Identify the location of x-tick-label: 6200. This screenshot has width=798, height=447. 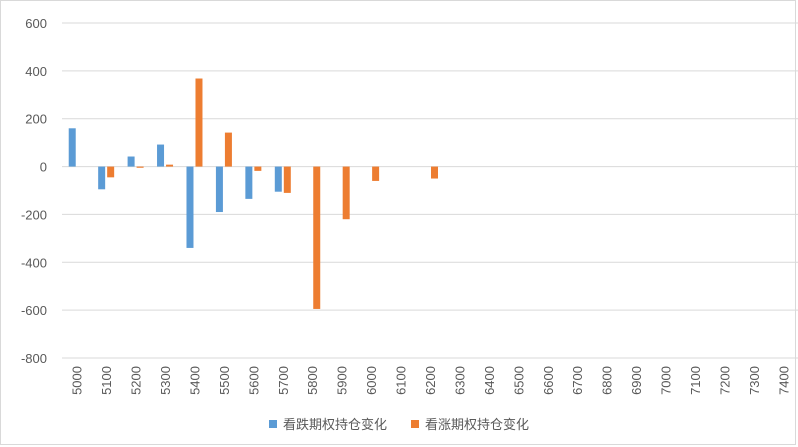
(430, 380).